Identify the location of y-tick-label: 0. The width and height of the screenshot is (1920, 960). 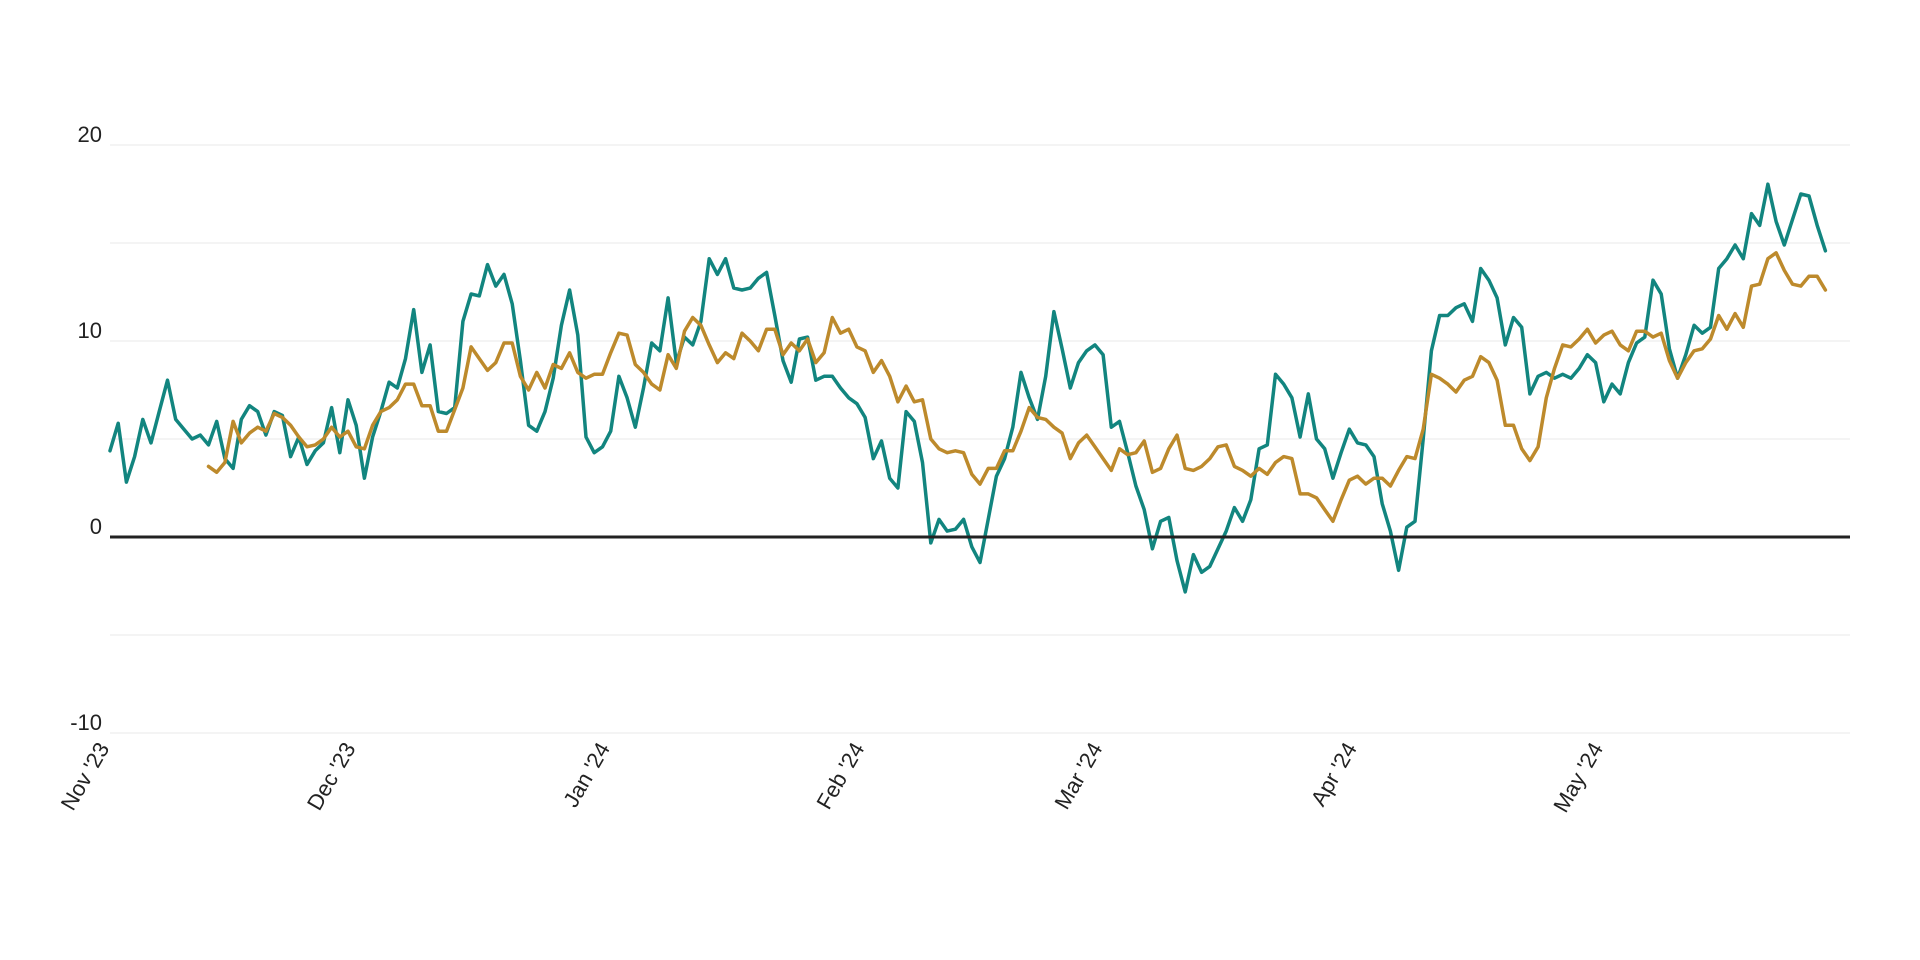
(96, 526).